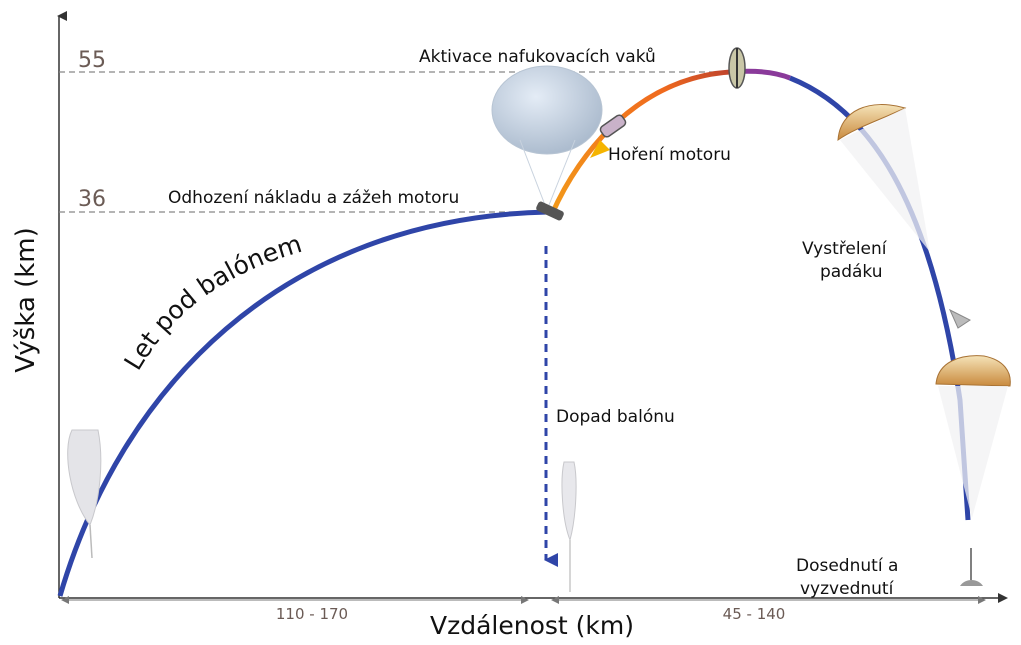 This screenshot has width=1021, height=645. What do you see at coordinates (569, 526) in the screenshot?
I see `fallen-balloon-icon` at bounding box center [569, 526].